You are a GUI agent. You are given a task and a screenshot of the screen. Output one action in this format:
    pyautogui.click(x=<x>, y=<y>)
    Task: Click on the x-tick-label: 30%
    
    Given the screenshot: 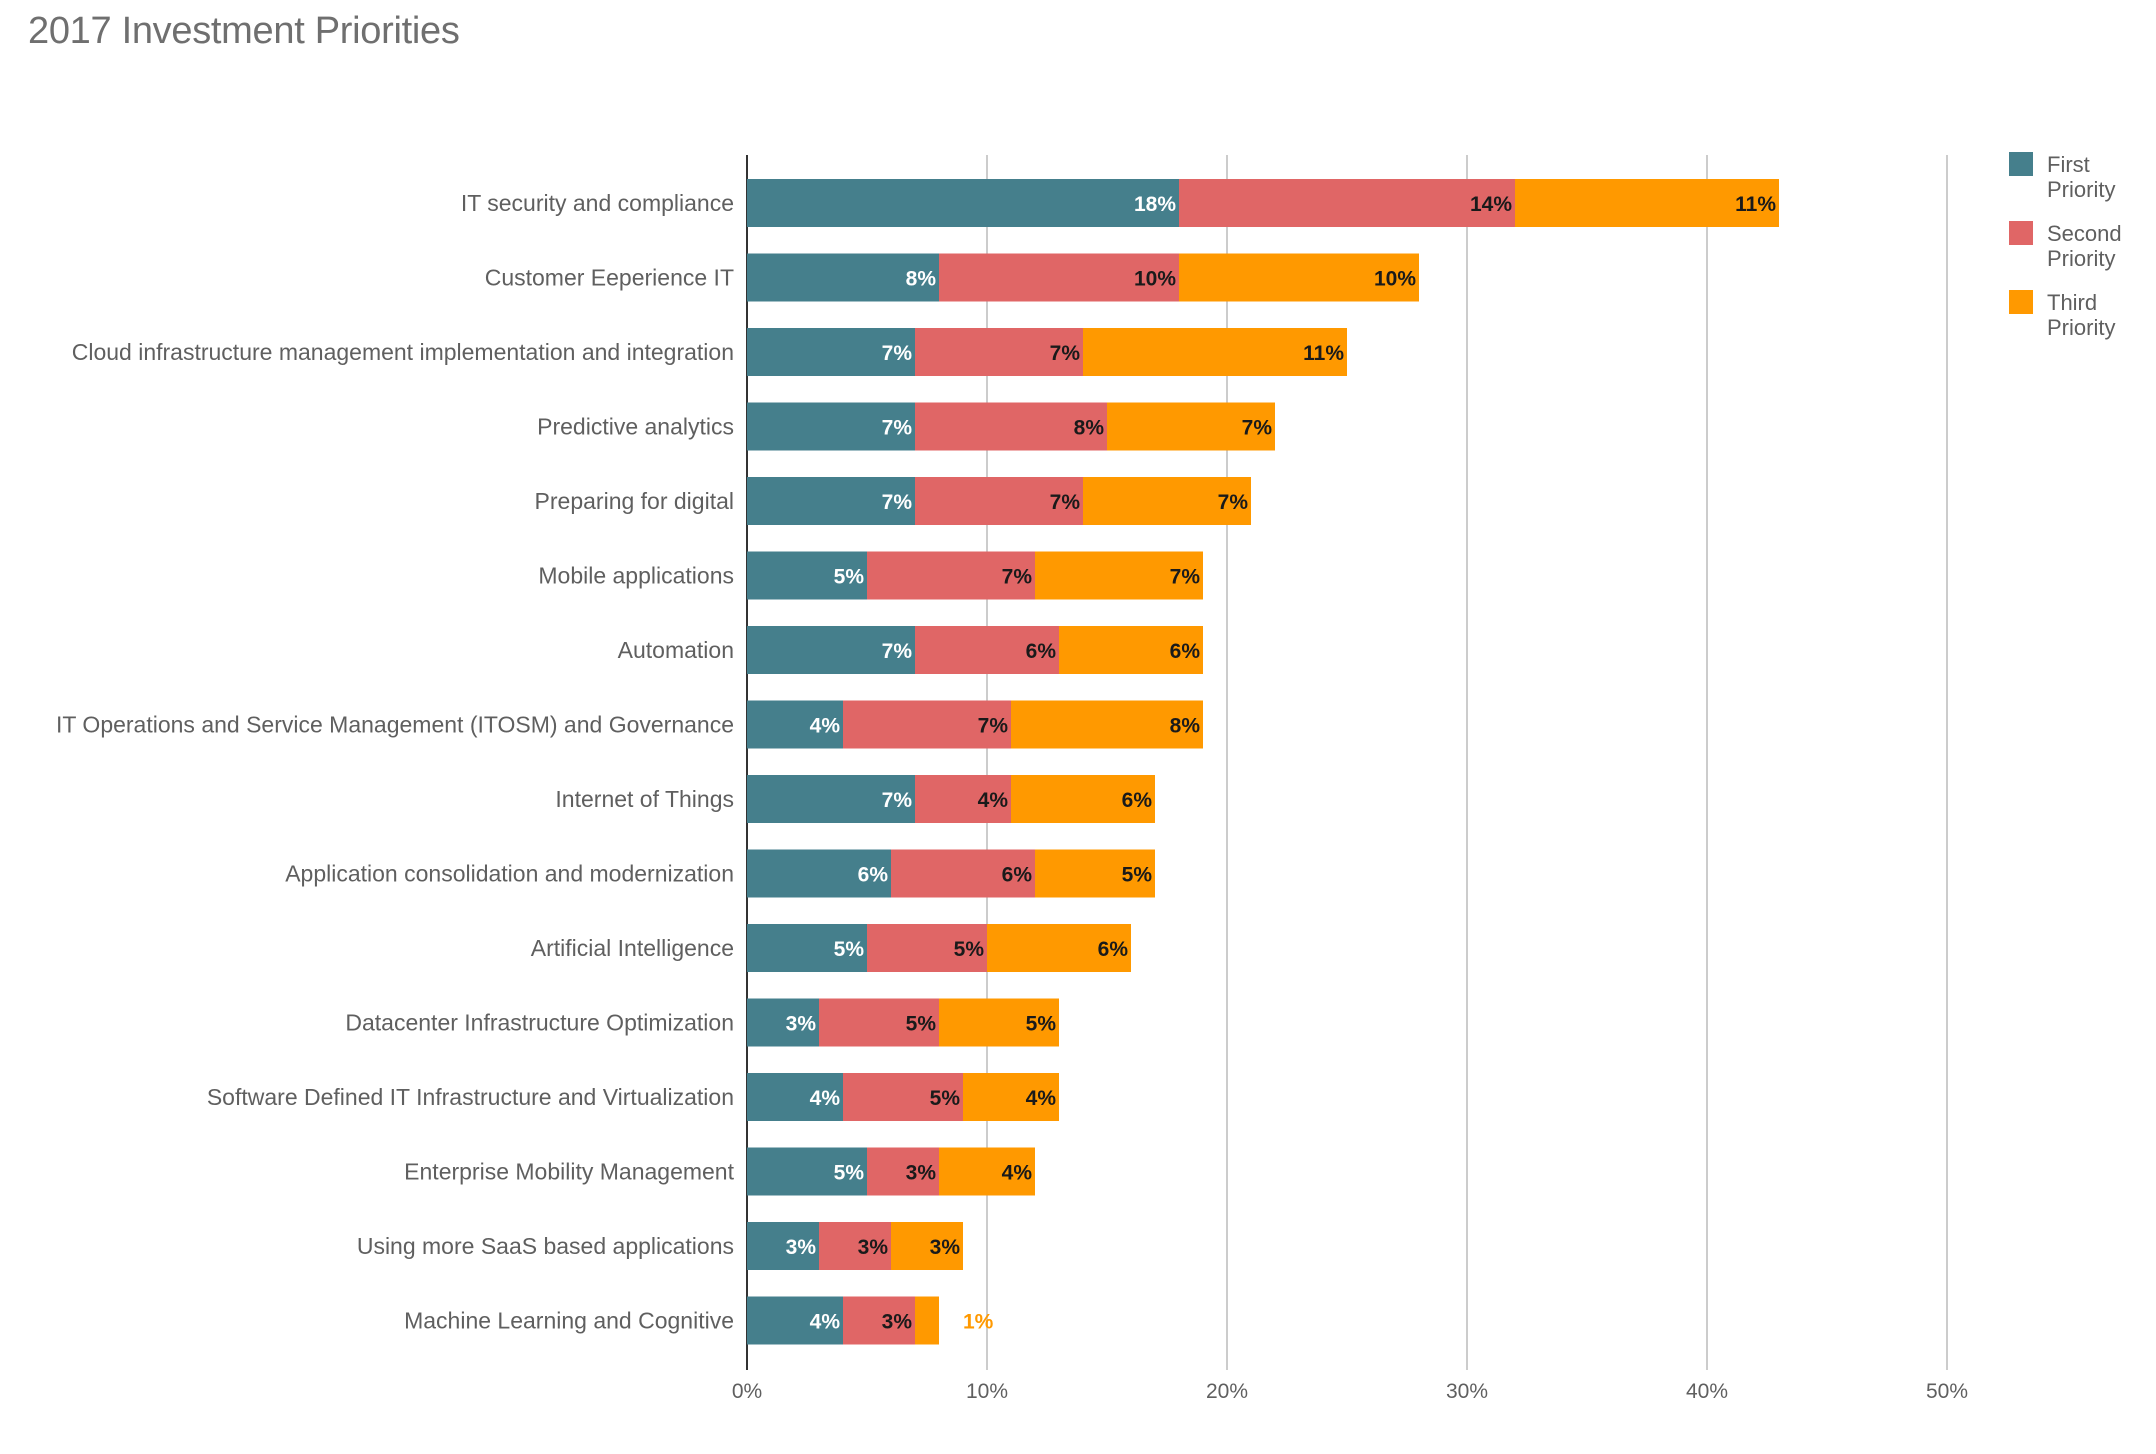 What is the action you would take?
    pyautogui.click(x=1467, y=1391)
    